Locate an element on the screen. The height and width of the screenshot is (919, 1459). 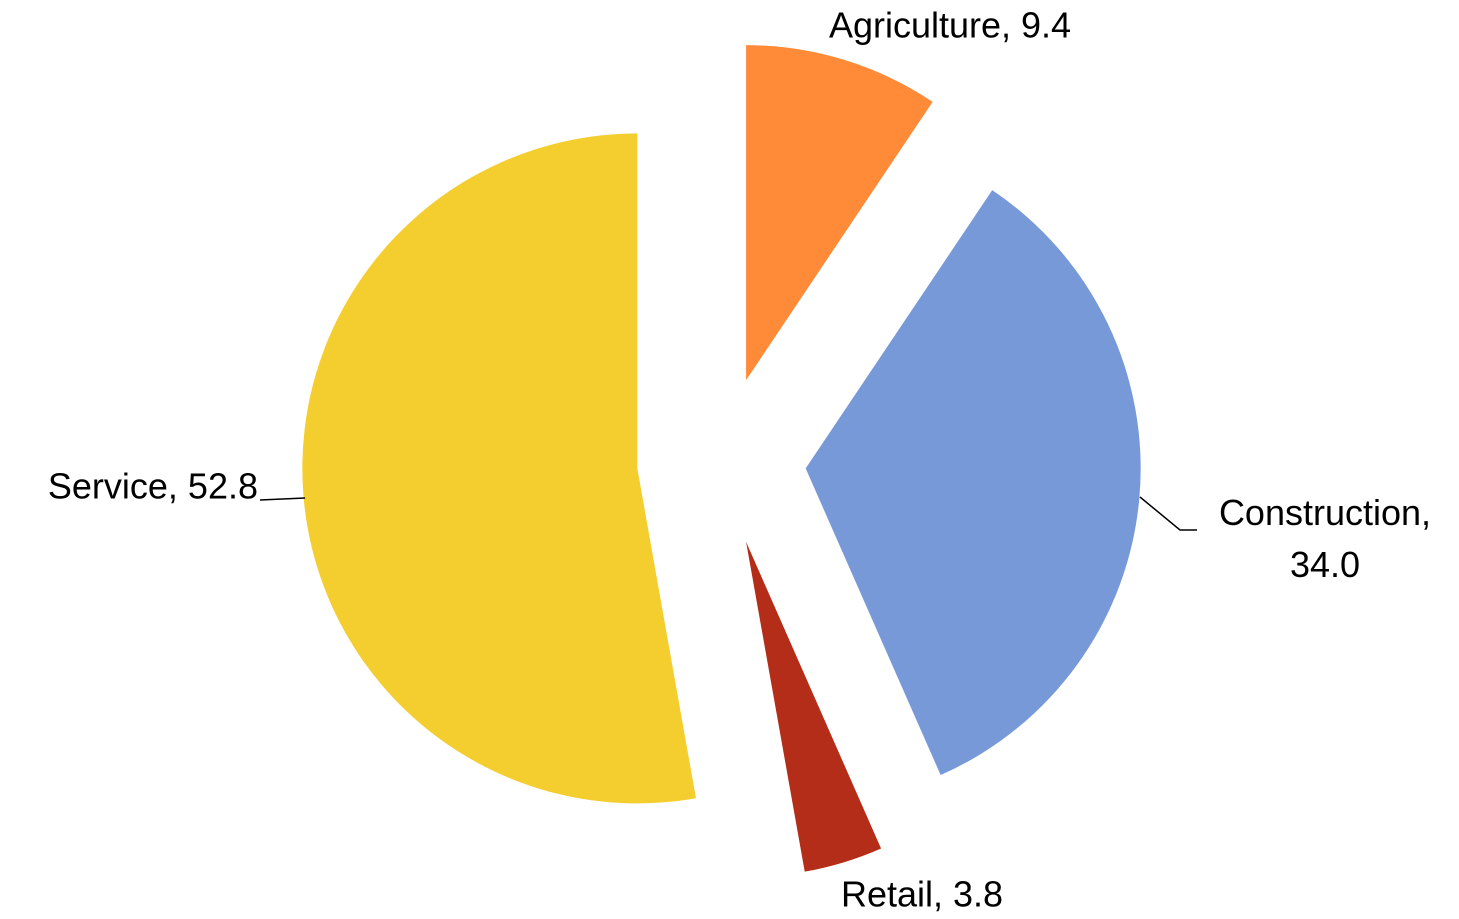
data-label: Agriculture, 9.4 is located at coordinates (950, 25).